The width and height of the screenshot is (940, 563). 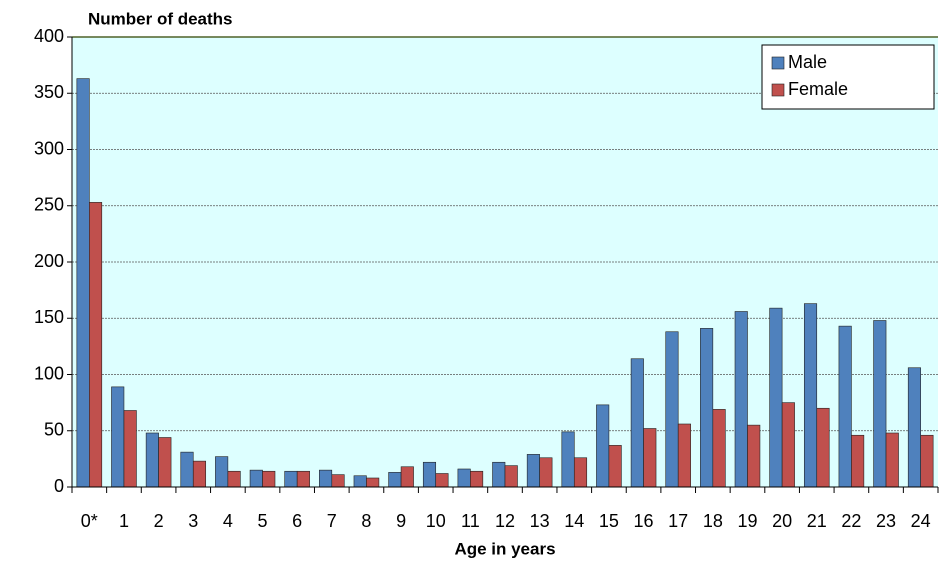 What do you see at coordinates (818, 89) in the screenshot?
I see `legend-label: Female` at bounding box center [818, 89].